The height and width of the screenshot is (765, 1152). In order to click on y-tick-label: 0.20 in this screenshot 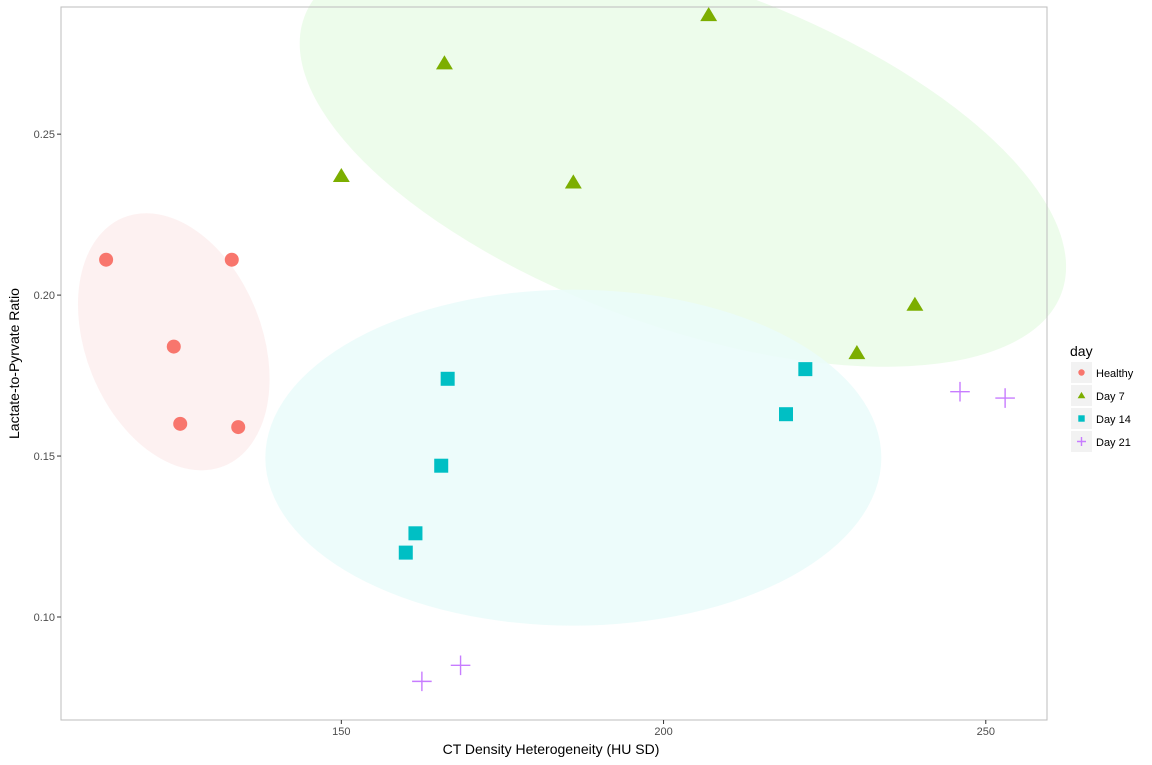, I will do `click(44, 296)`.